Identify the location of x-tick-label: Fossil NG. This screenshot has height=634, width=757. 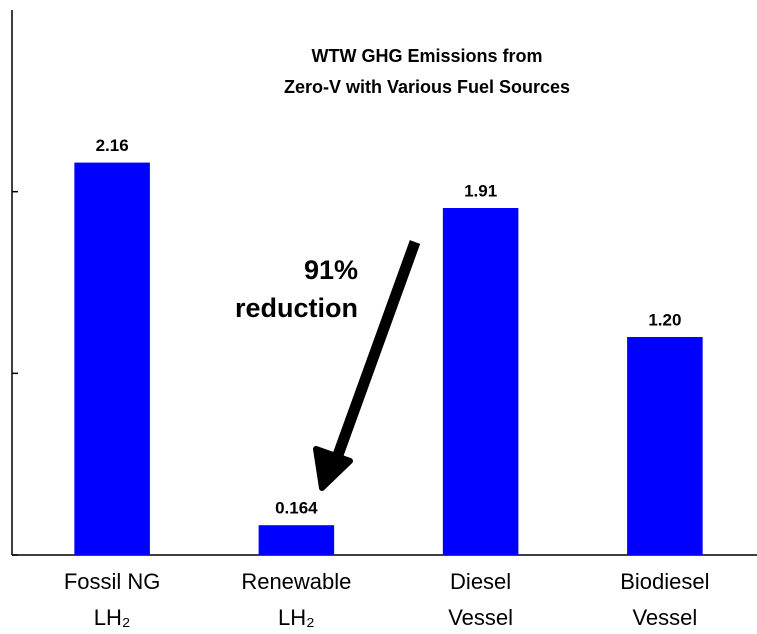
(112, 581).